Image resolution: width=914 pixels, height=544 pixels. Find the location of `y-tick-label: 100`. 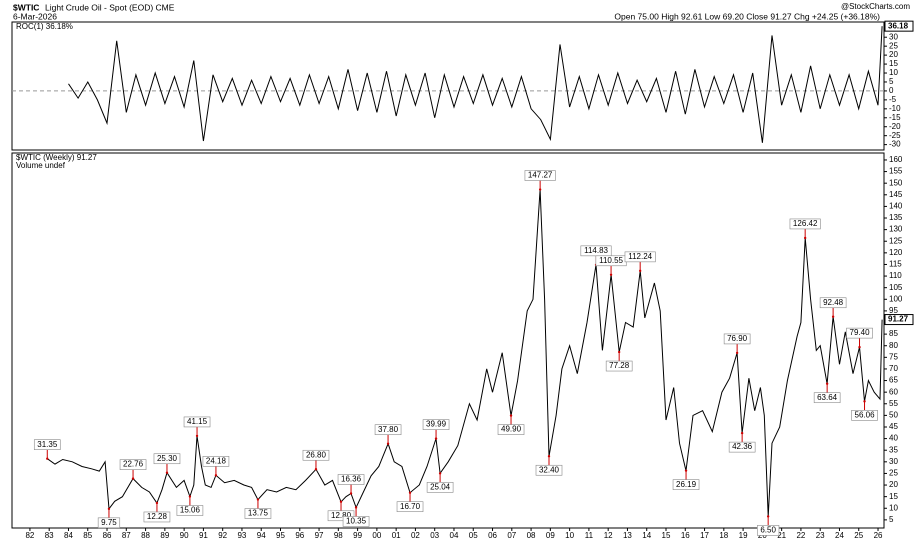

y-tick-label: 100 is located at coordinates (896, 298).